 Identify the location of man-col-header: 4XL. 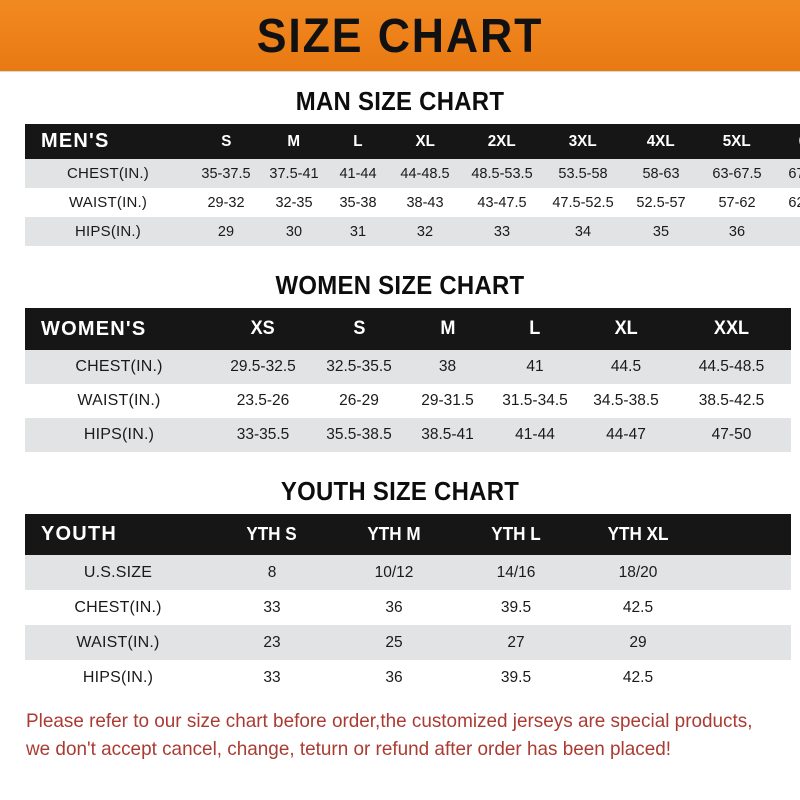
(661, 141).